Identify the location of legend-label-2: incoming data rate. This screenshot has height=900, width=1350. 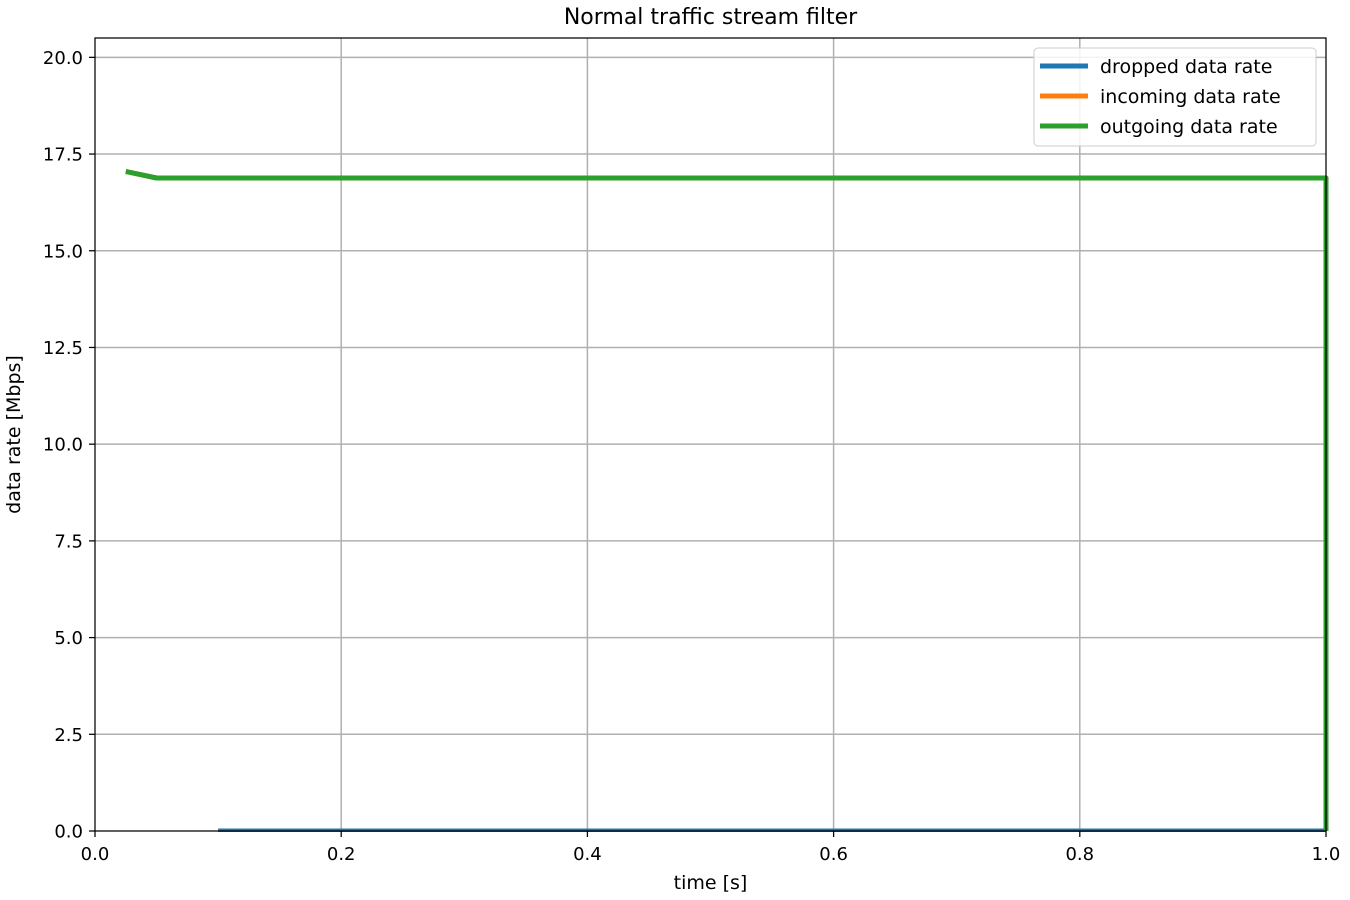
(1190, 97).